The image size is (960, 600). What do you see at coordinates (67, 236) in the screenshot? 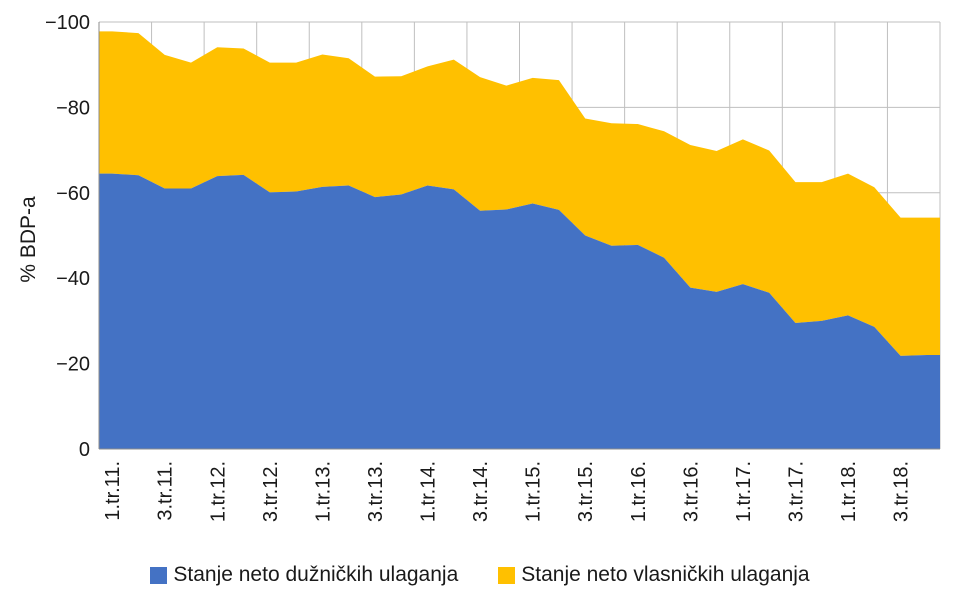
I see `y-tick-labels: 0 −20 −40 −60 −80 −100` at bounding box center [67, 236].